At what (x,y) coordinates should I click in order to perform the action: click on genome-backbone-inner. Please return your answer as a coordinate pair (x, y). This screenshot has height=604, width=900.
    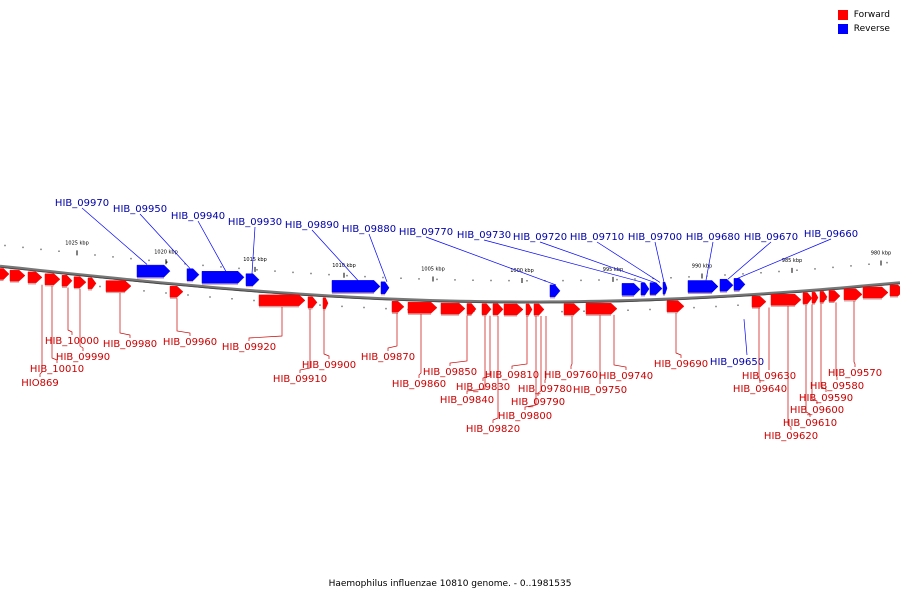
    Looking at the image, I should click on (450, 285).